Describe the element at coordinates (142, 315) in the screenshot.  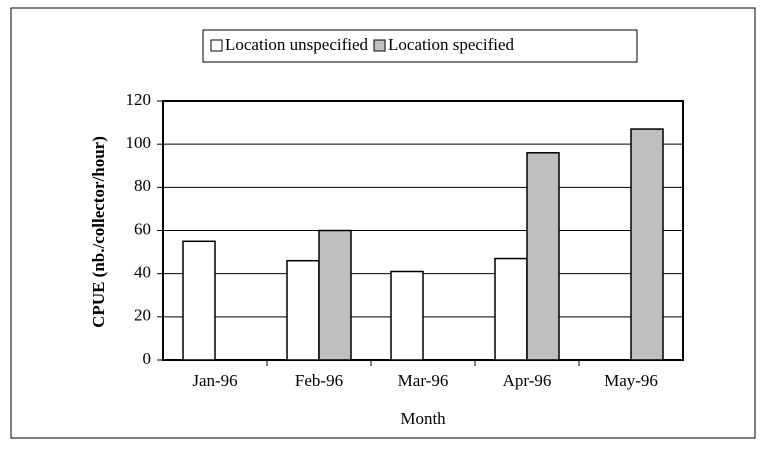
I see `y-tick-label: 20` at that location.